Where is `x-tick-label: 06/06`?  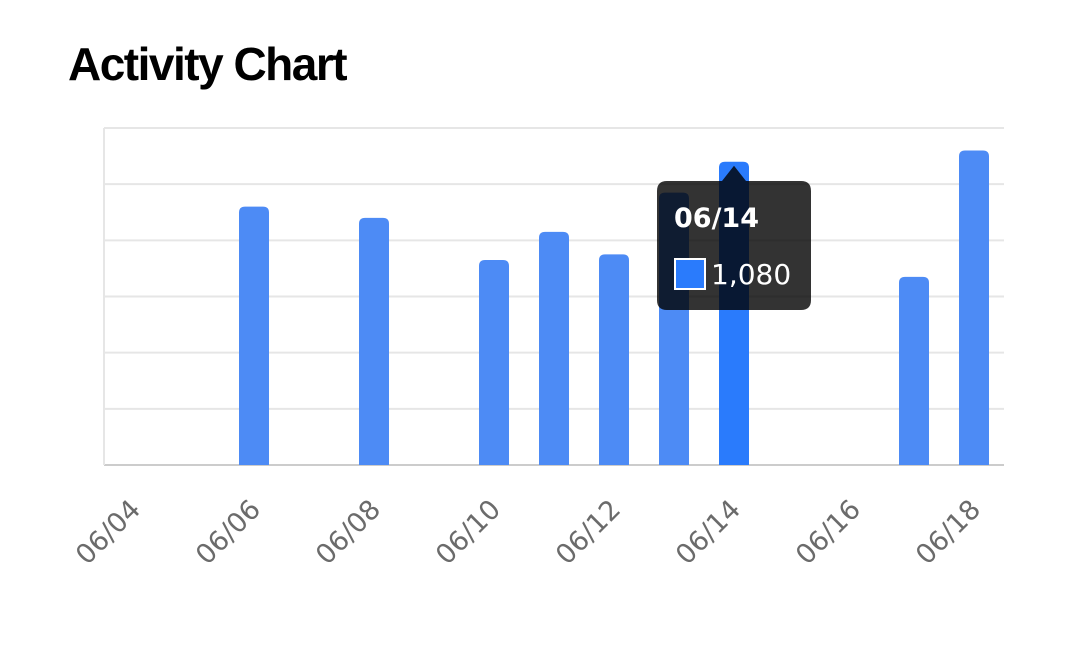
x-tick-label: 06/06 is located at coordinates (228, 532).